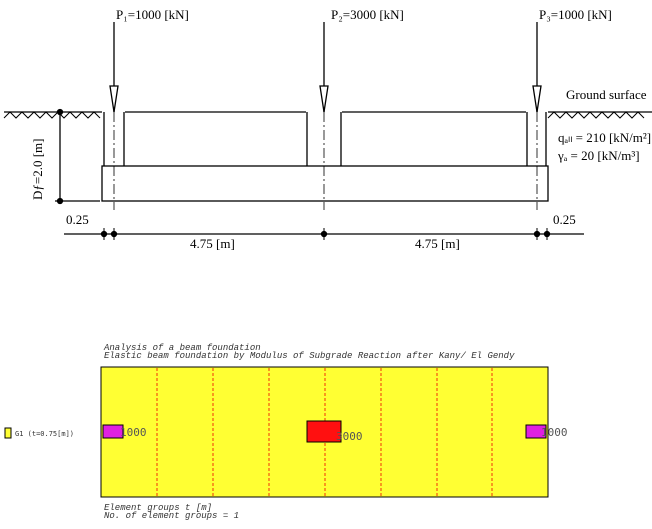  I want to click on legend-label: G1 (t=0.75[m]), so click(44, 434).